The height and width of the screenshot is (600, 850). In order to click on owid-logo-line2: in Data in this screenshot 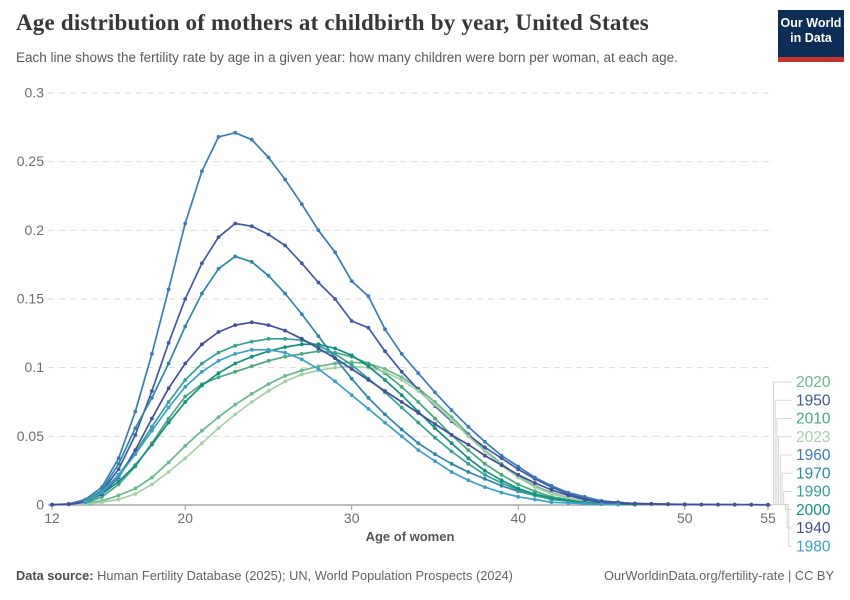, I will do `click(811, 38)`.